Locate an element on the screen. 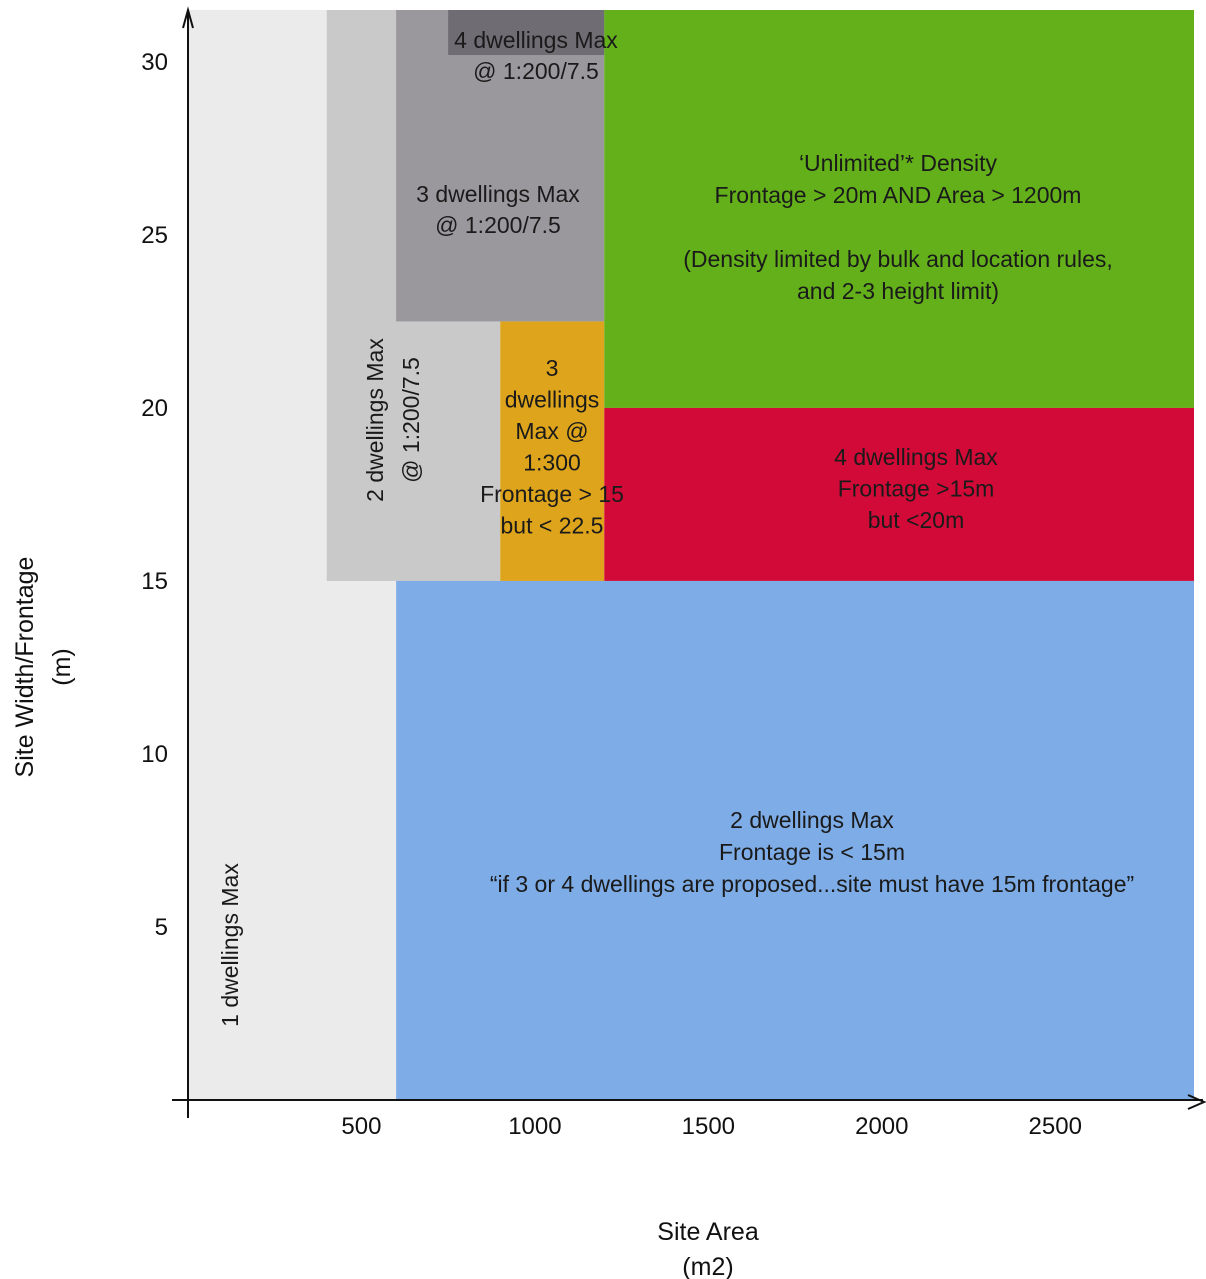 The height and width of the screenshot is (1279, 1206). zone-label-line: but < 22.5 is located at coordinates (552, 526).